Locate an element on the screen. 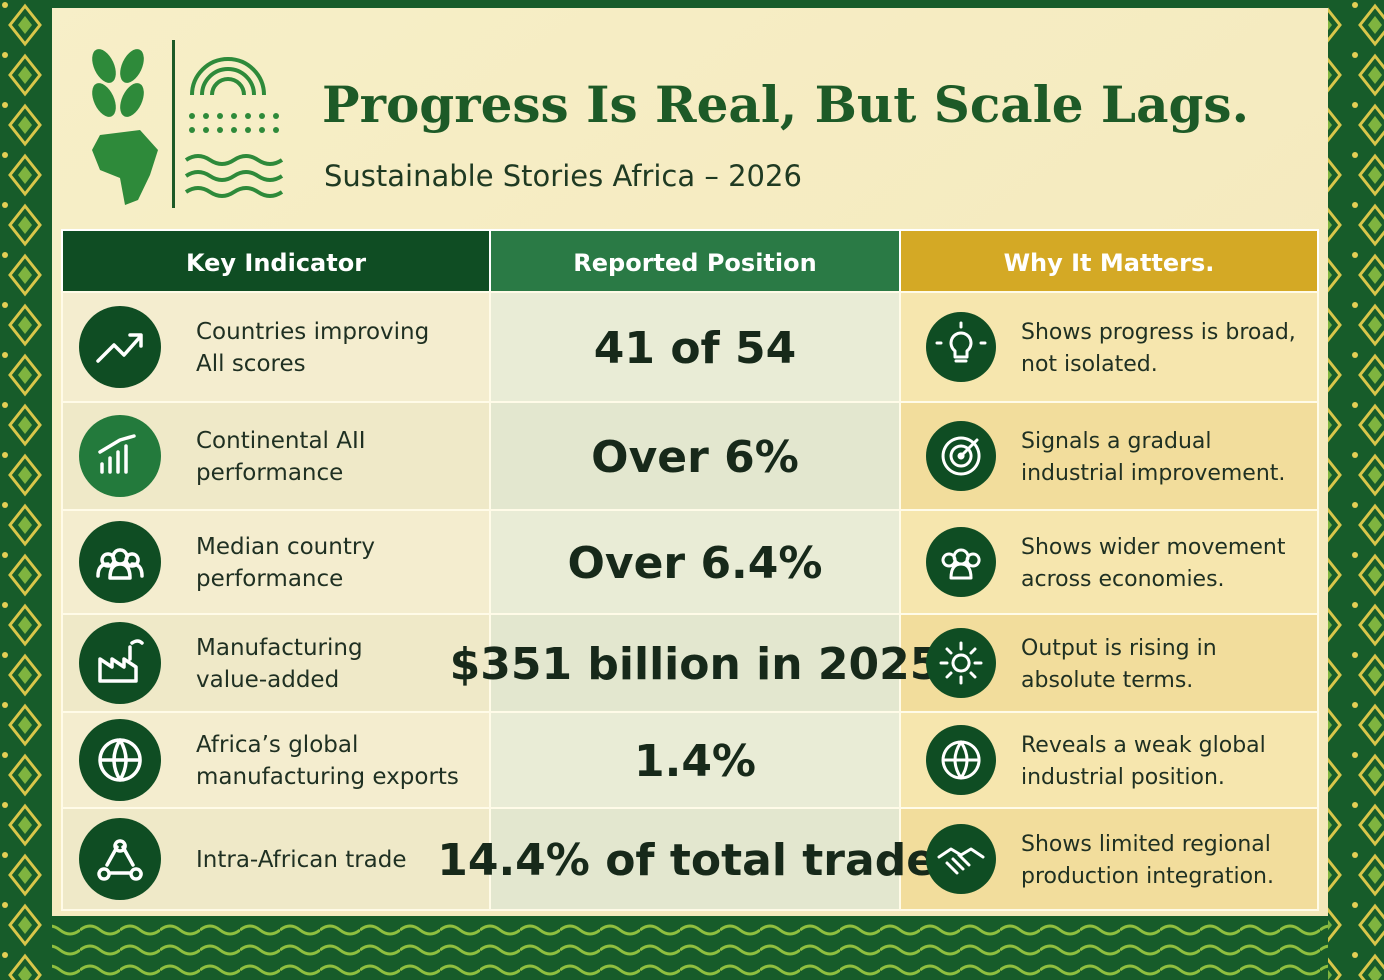  subtitle: Sustainable Stories Africa – 2026 is located at coordinates (563, 176).